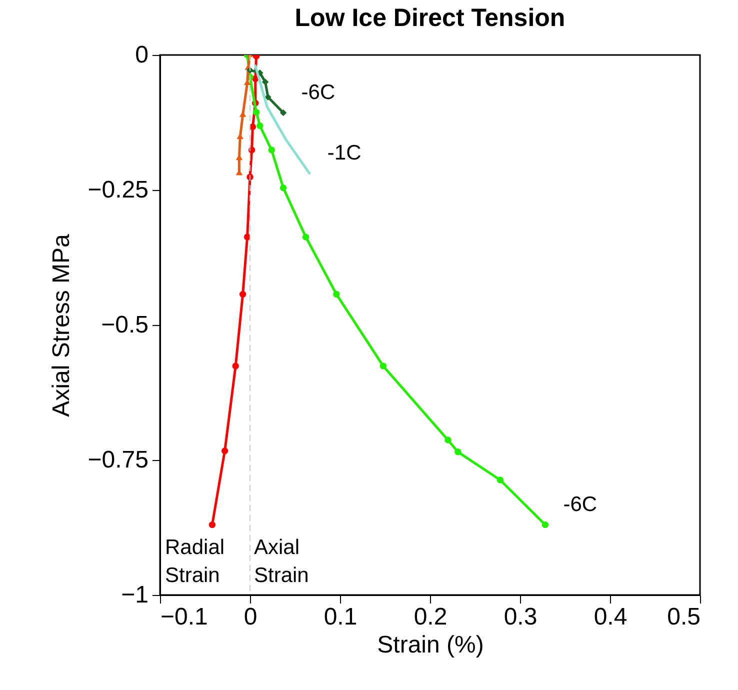 Image resolution: width=738 pixels, height=690 pixels. What do you see at coordinates (141, 55) in the screenshot?
I see `y-tick-label: 0` at bounding box center [141, 55].